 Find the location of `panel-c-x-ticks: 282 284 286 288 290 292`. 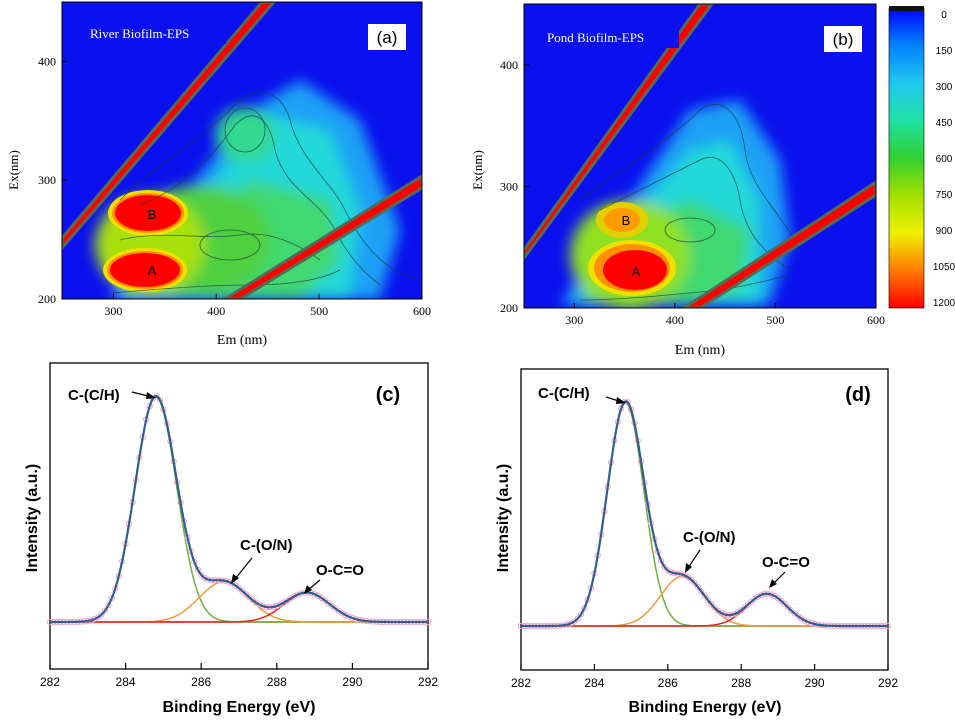

panel-c-x-ticks: 282 284 286 288 290 292 is located at coordinates (239, 676).